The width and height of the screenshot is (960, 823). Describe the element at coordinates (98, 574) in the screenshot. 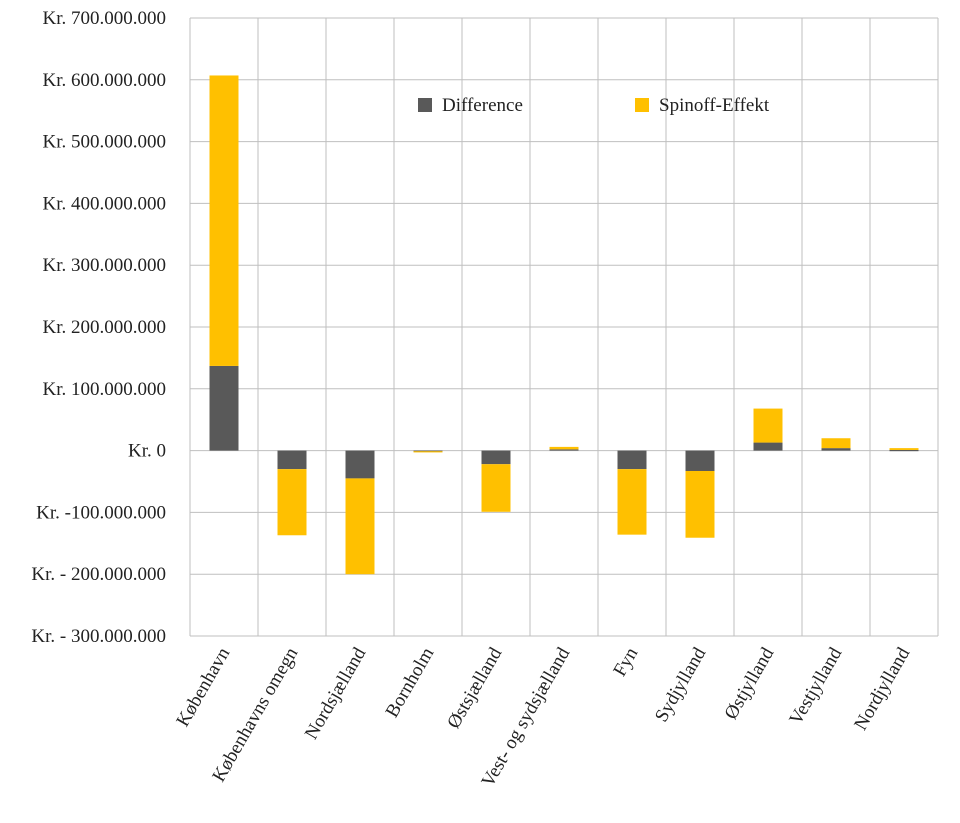

I see `y-tick-label: Kr. - 200.000.000` at that location.